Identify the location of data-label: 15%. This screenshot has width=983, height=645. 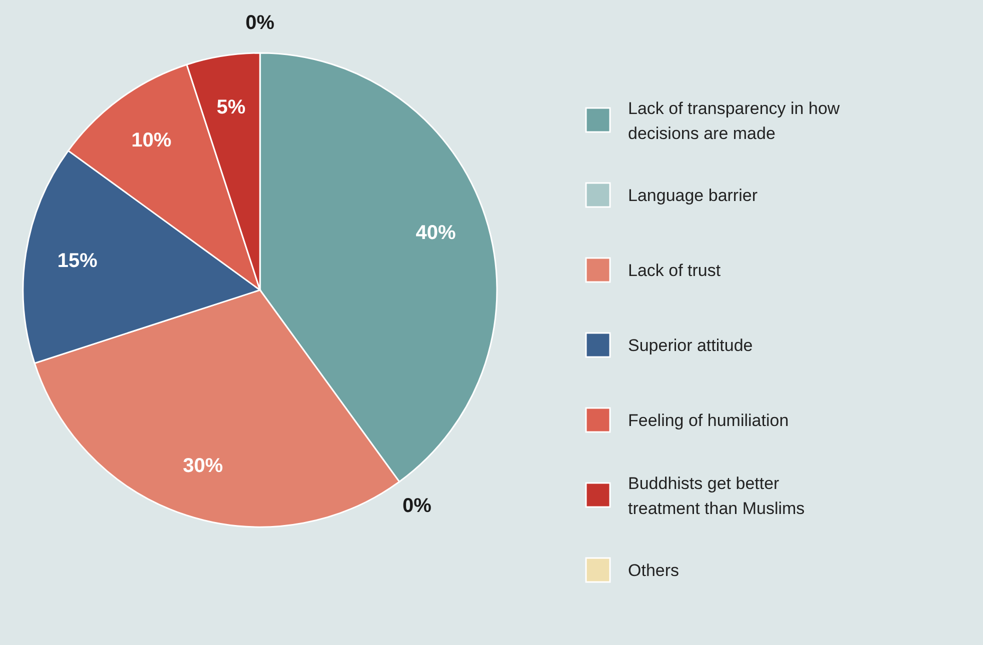
(77, 261).